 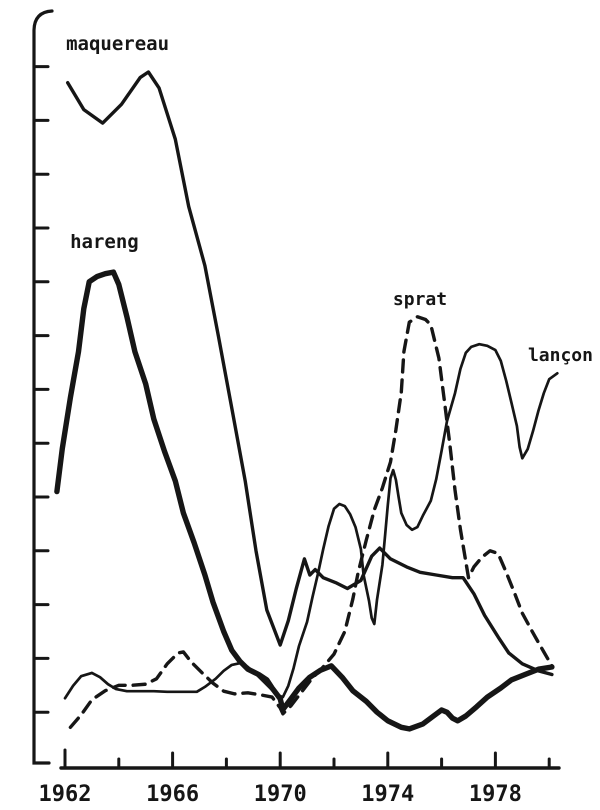 I want to click on x-axis-tick-label: 1978, so click(x=495, y=794).